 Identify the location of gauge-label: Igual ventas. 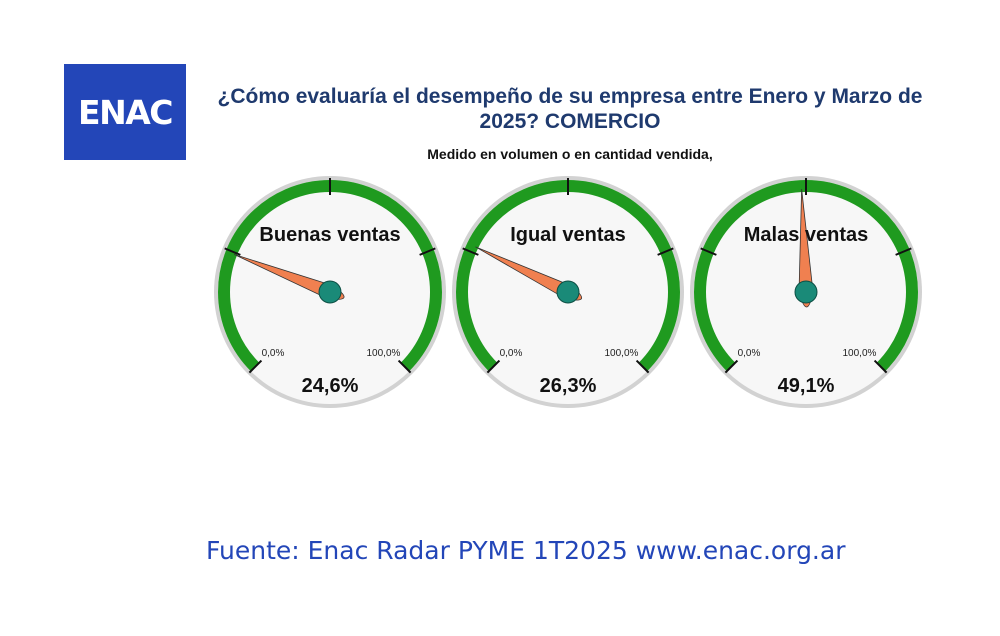
(568, 235).